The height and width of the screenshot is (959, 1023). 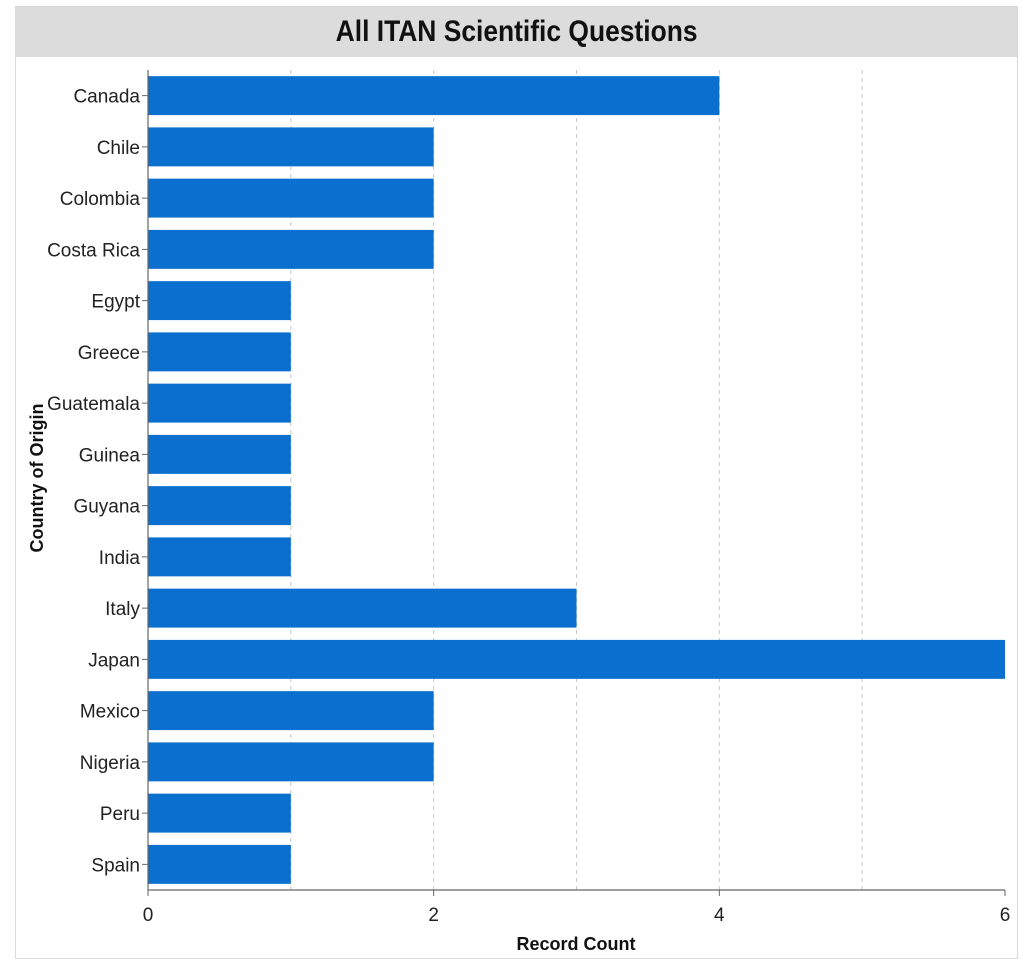 I want to click on bar-chile, so click(x=291, y=147).